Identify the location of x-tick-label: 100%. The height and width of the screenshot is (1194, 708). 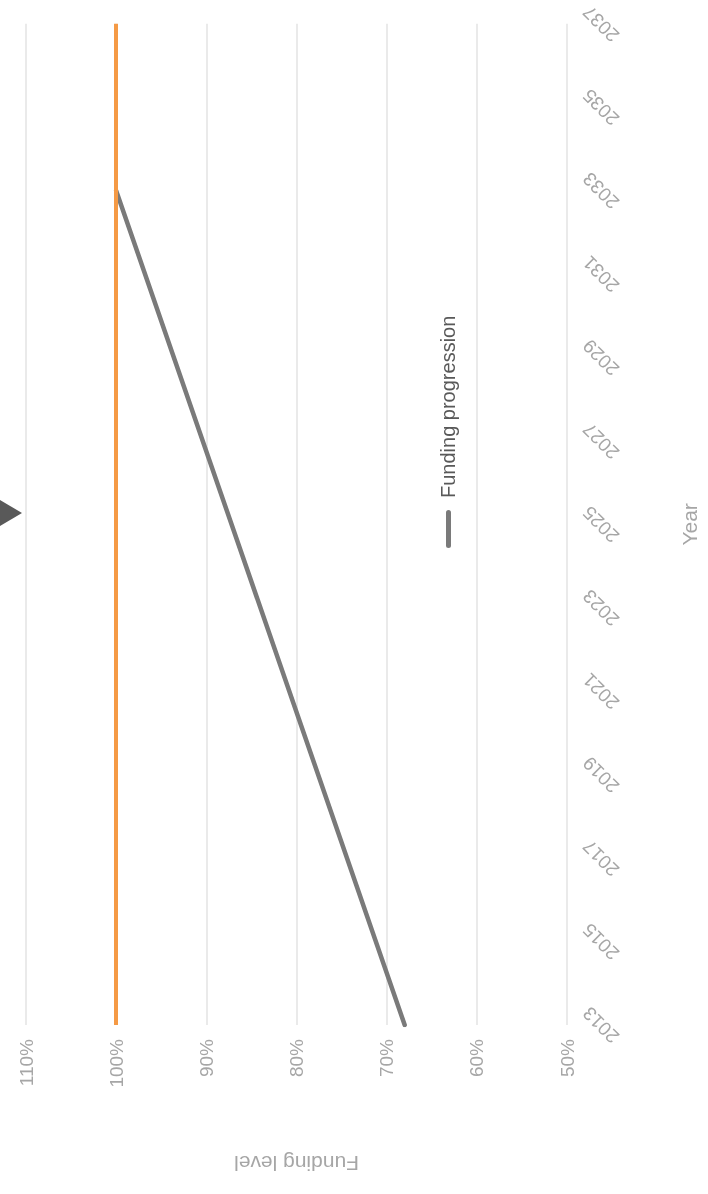
(116, 1063).